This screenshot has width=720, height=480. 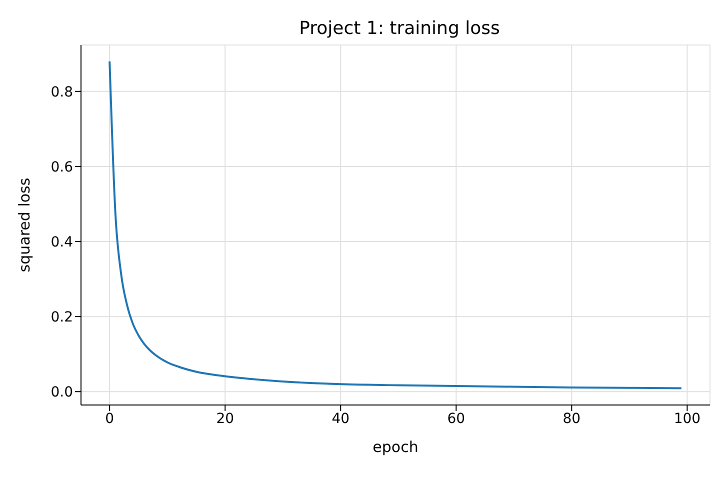 What do you see at coordinates (571, 418) in the screenshot?
I see `x-tick-label: 80` at bounding box center [571, 418].